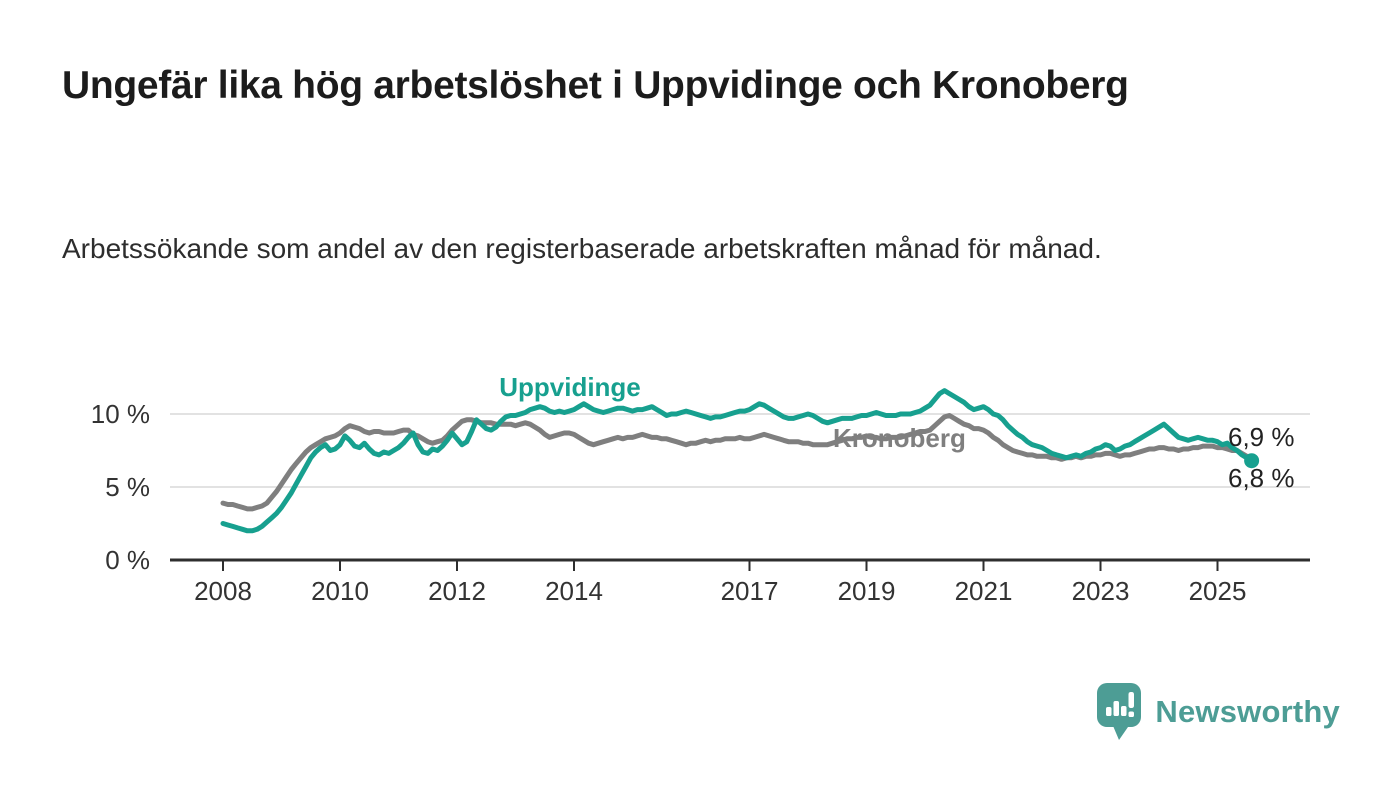 This screenshot has height=794, width=1400. Describe the element at coordinates (457, 591) in the screenshot. I see `x-axis-label: 2012` at that location.